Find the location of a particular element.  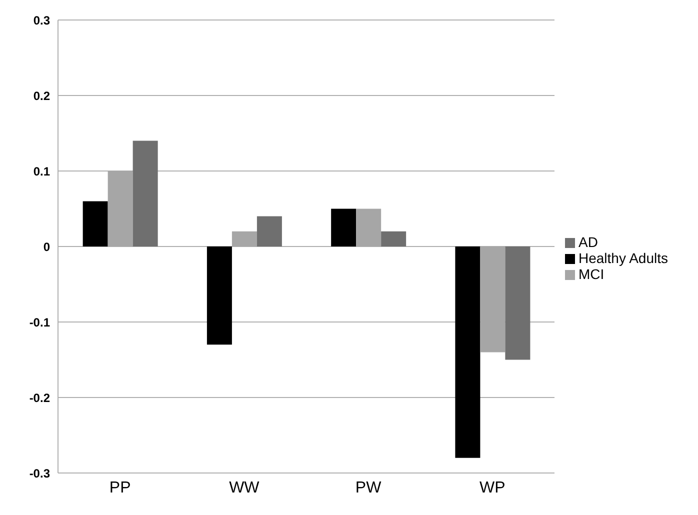

legend-label: MCI is located at coordinates (591, 274).